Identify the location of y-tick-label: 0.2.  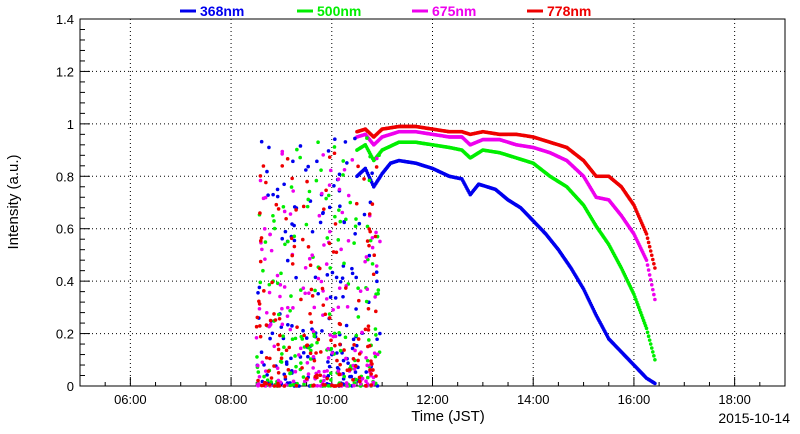
(65, 334).